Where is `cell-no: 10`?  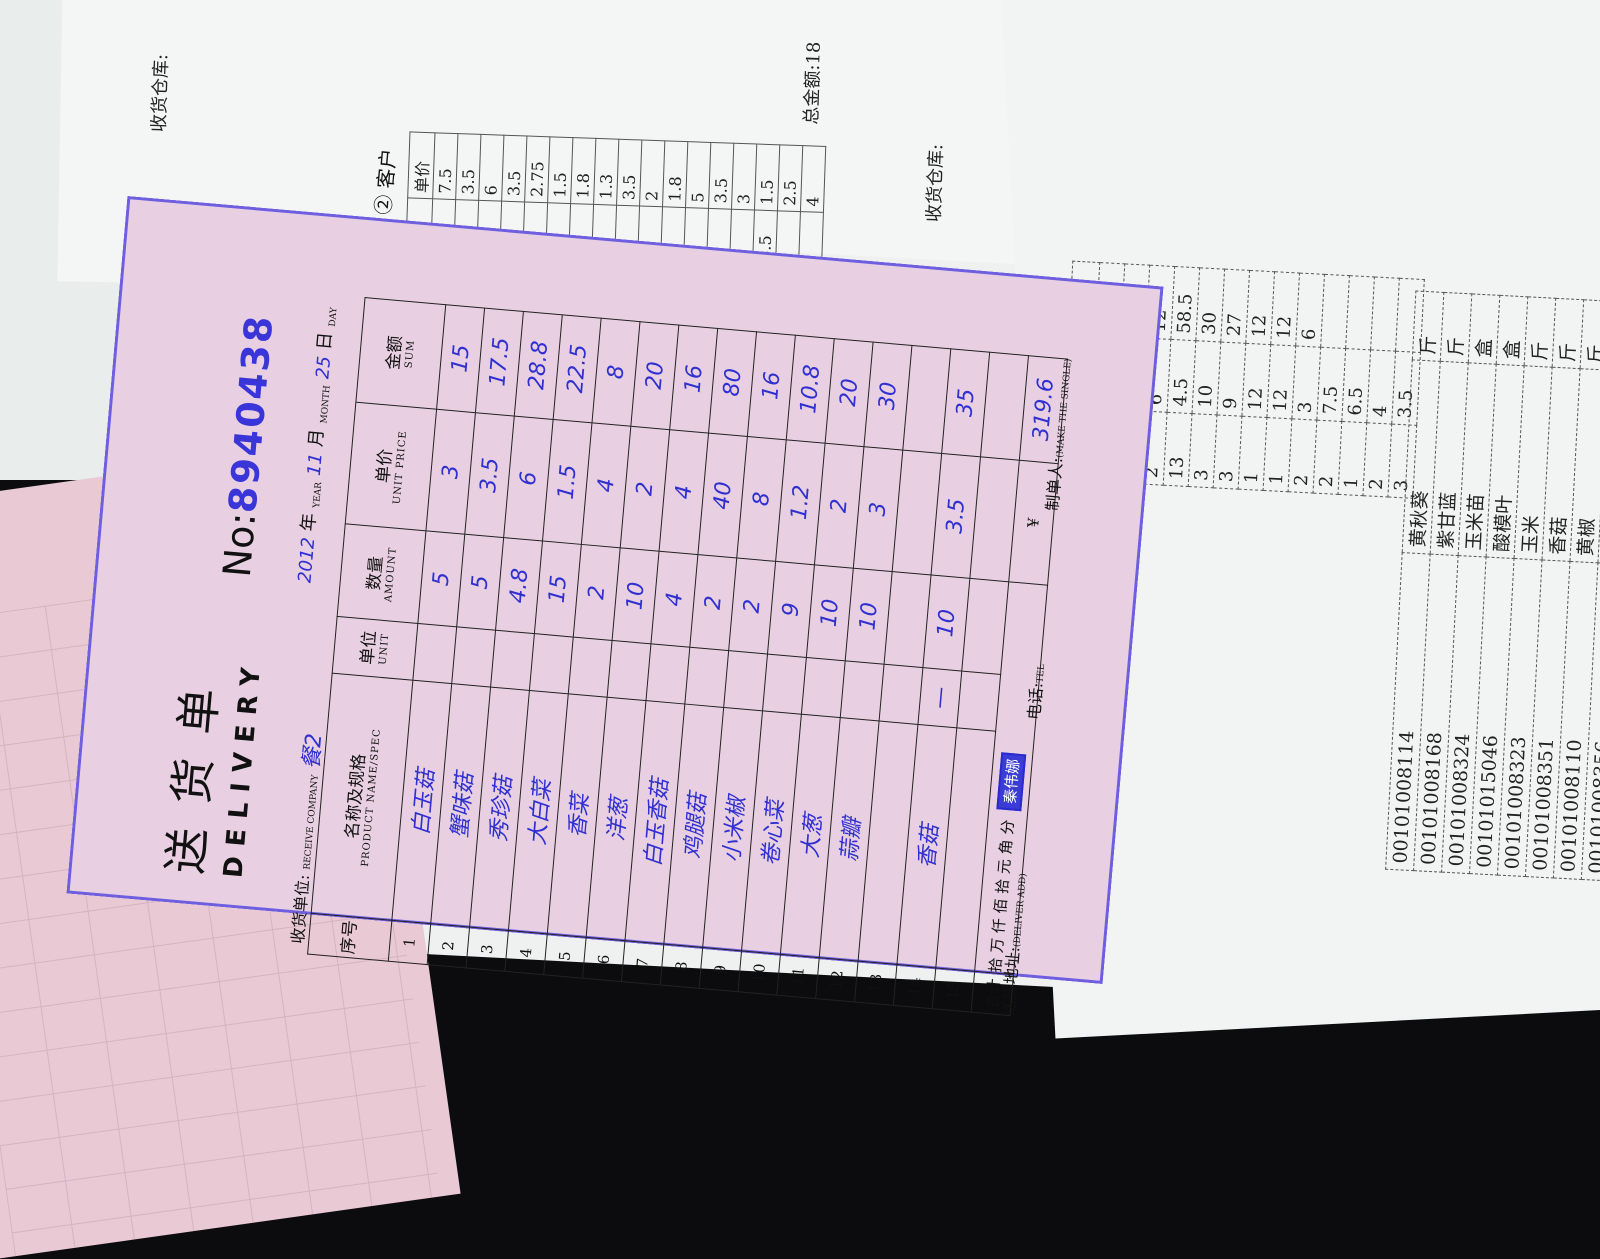
cell-no: 10 is located at coordinates (759, 973).